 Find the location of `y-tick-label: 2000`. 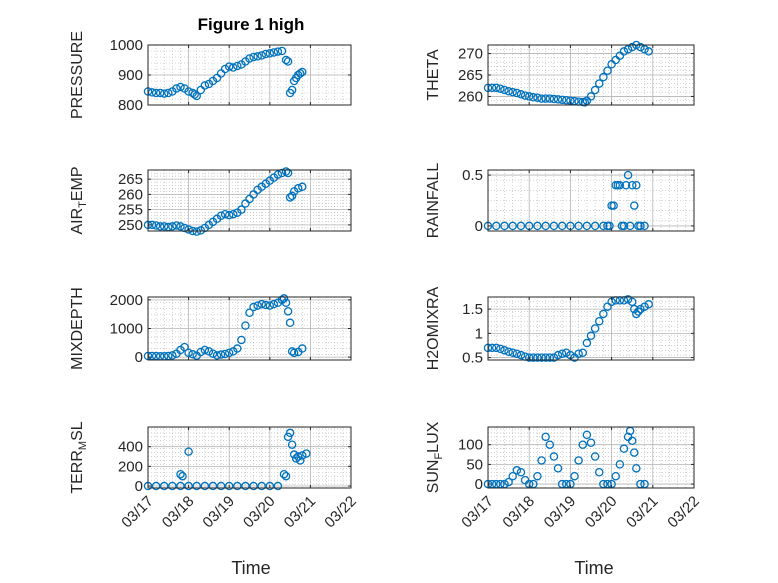

y-tick-label: 2000 is located at coordinates (126, 300).